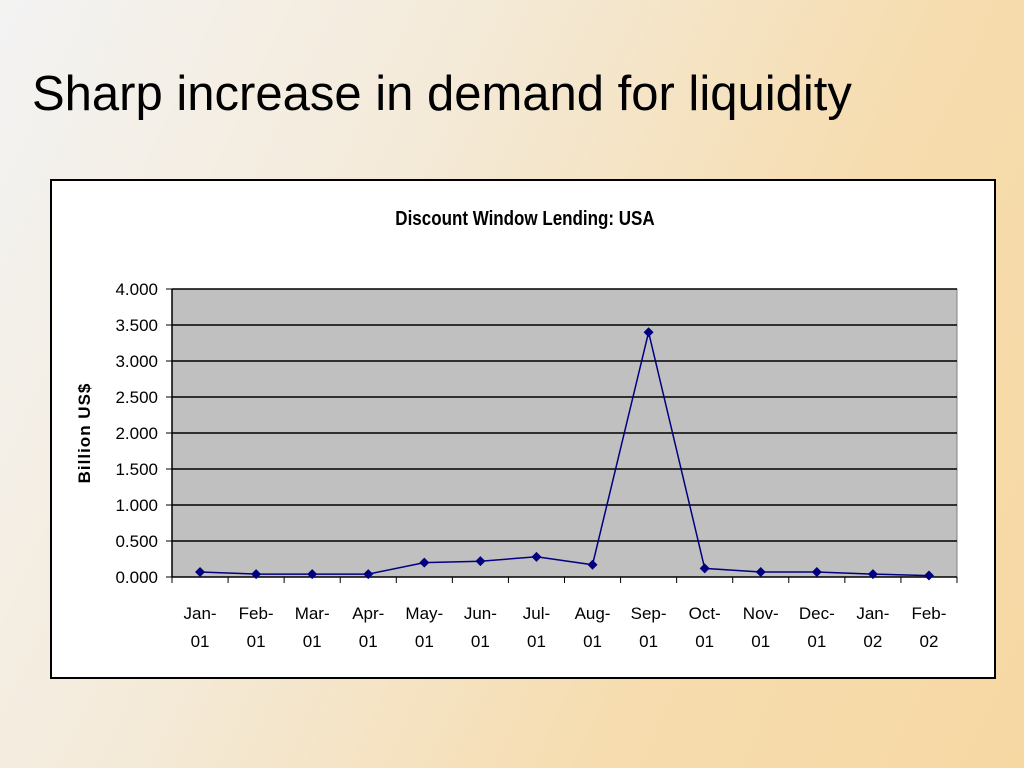  What do you see at coordinates (368, 613) in the screenshot?
I see `x-tick-label-line1: Apr-` at bounding box center [368, 613].